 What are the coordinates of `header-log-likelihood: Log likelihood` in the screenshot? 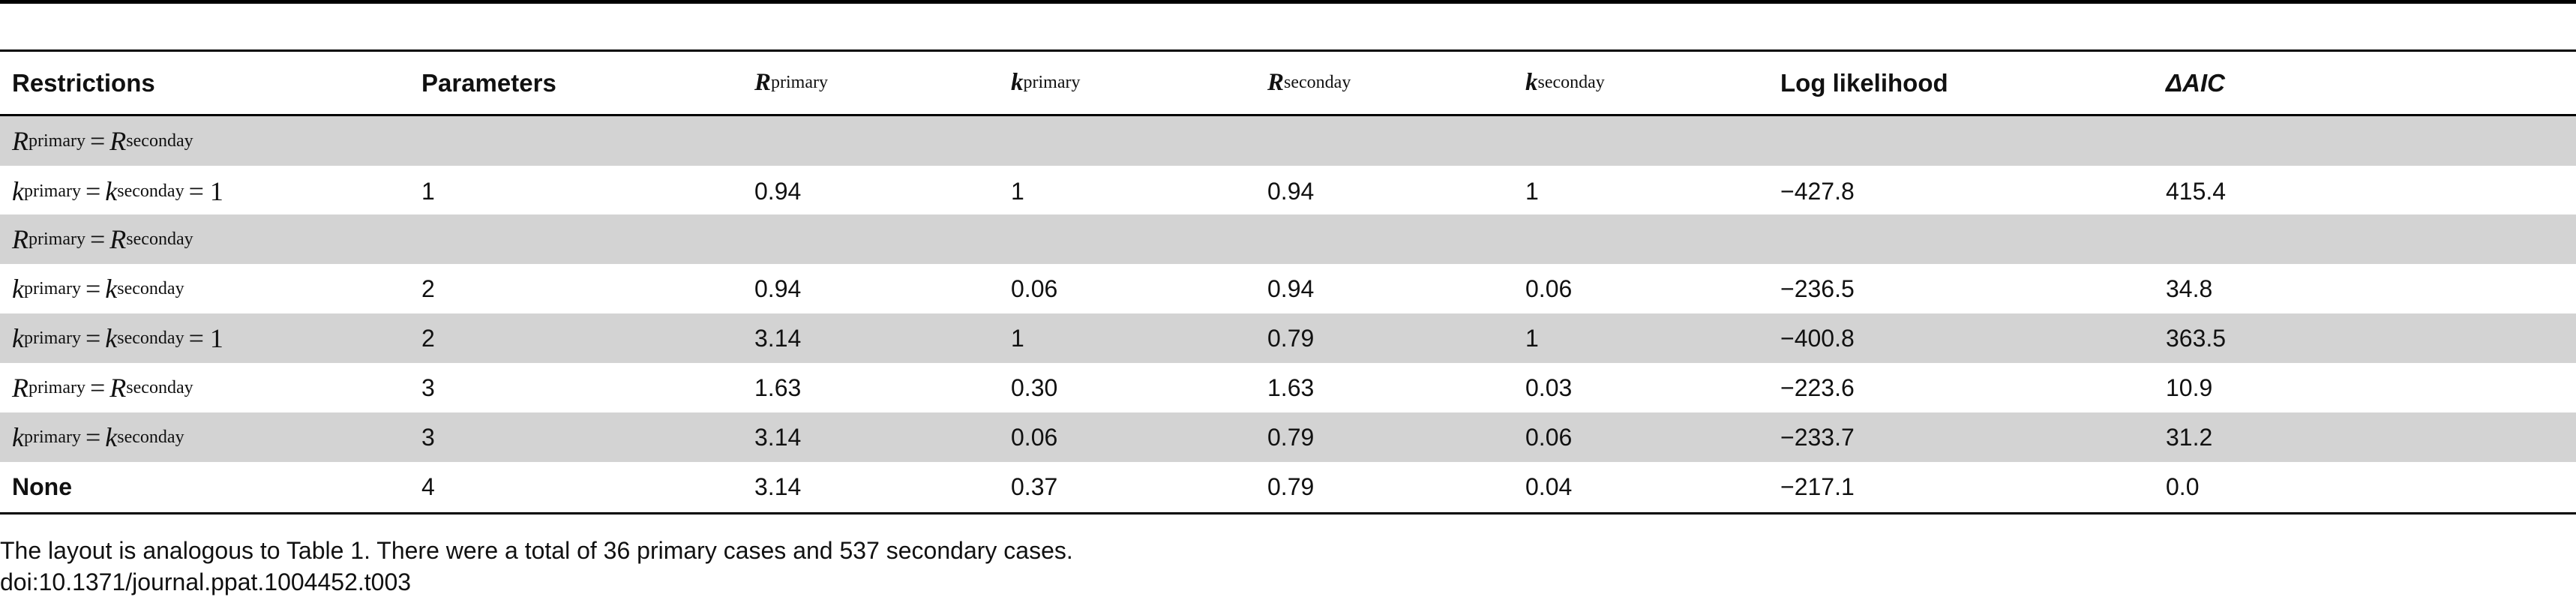 It's located at (1864, 82).